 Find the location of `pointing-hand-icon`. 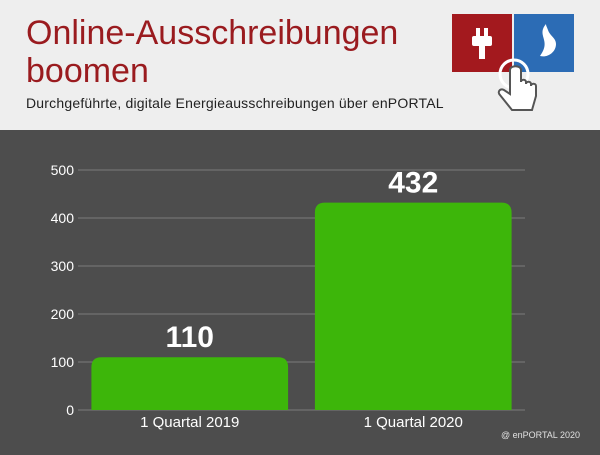

pointing-hand-icon is located at coordinates (517, 84).